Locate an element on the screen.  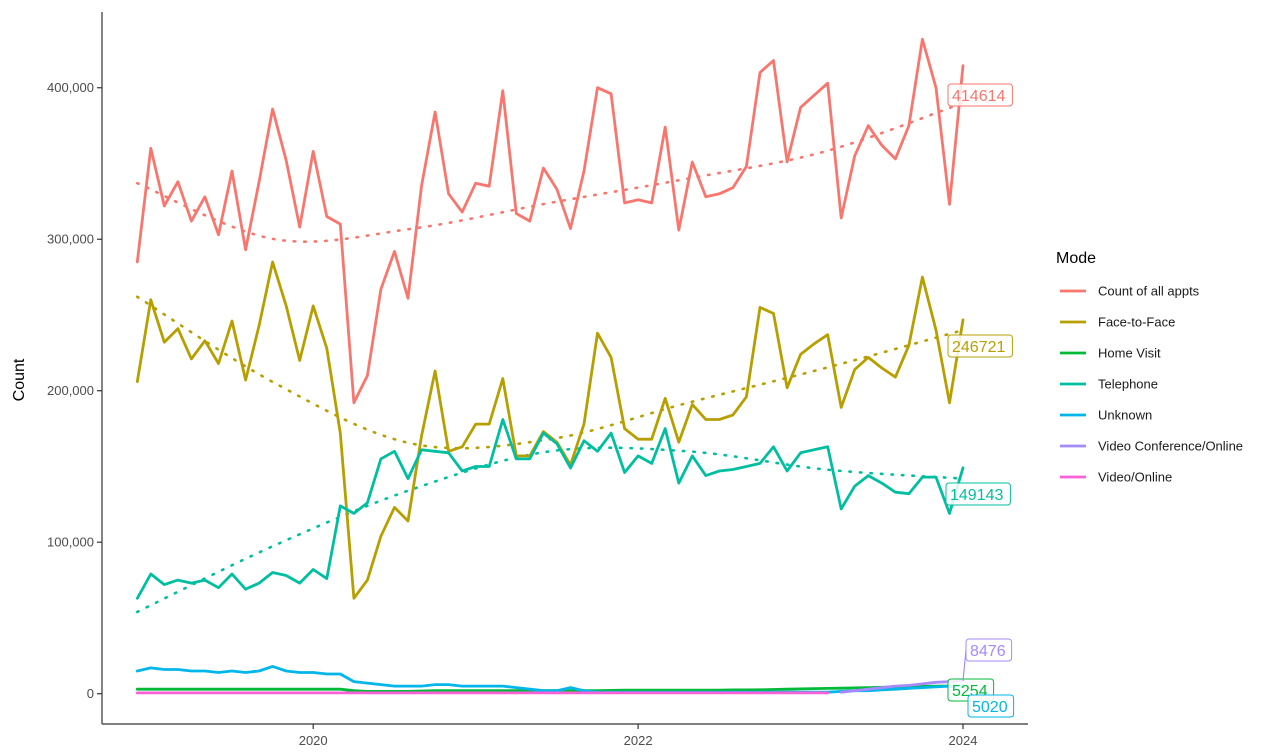
end-label: 246721 is located at coordinates (978, 347).